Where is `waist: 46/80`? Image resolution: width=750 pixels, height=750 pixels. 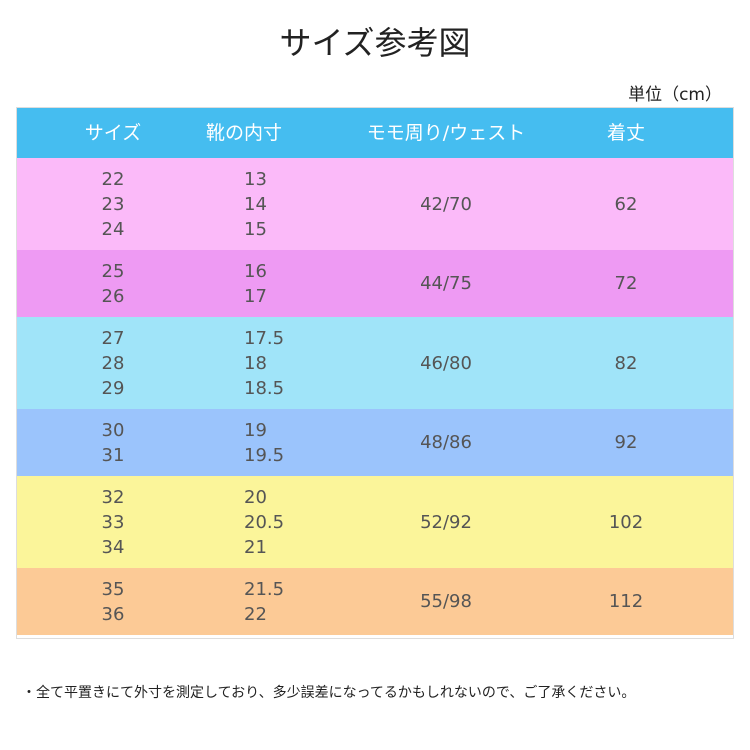
waist: 46/80 is located at coordinates (446, 363).